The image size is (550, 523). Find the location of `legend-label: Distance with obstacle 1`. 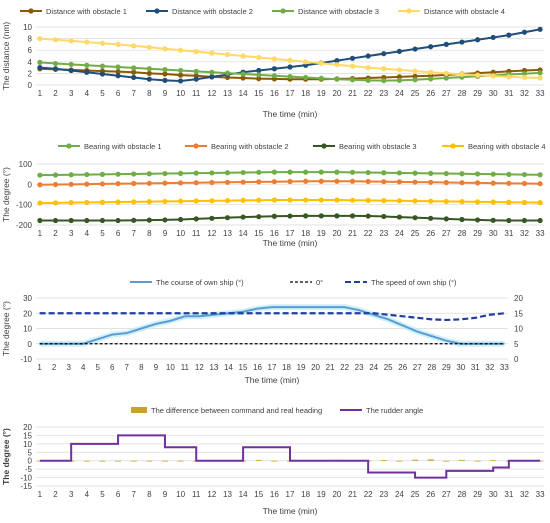

legend-label: Distance with obstacle 1 is located at coordinates (86, 11).